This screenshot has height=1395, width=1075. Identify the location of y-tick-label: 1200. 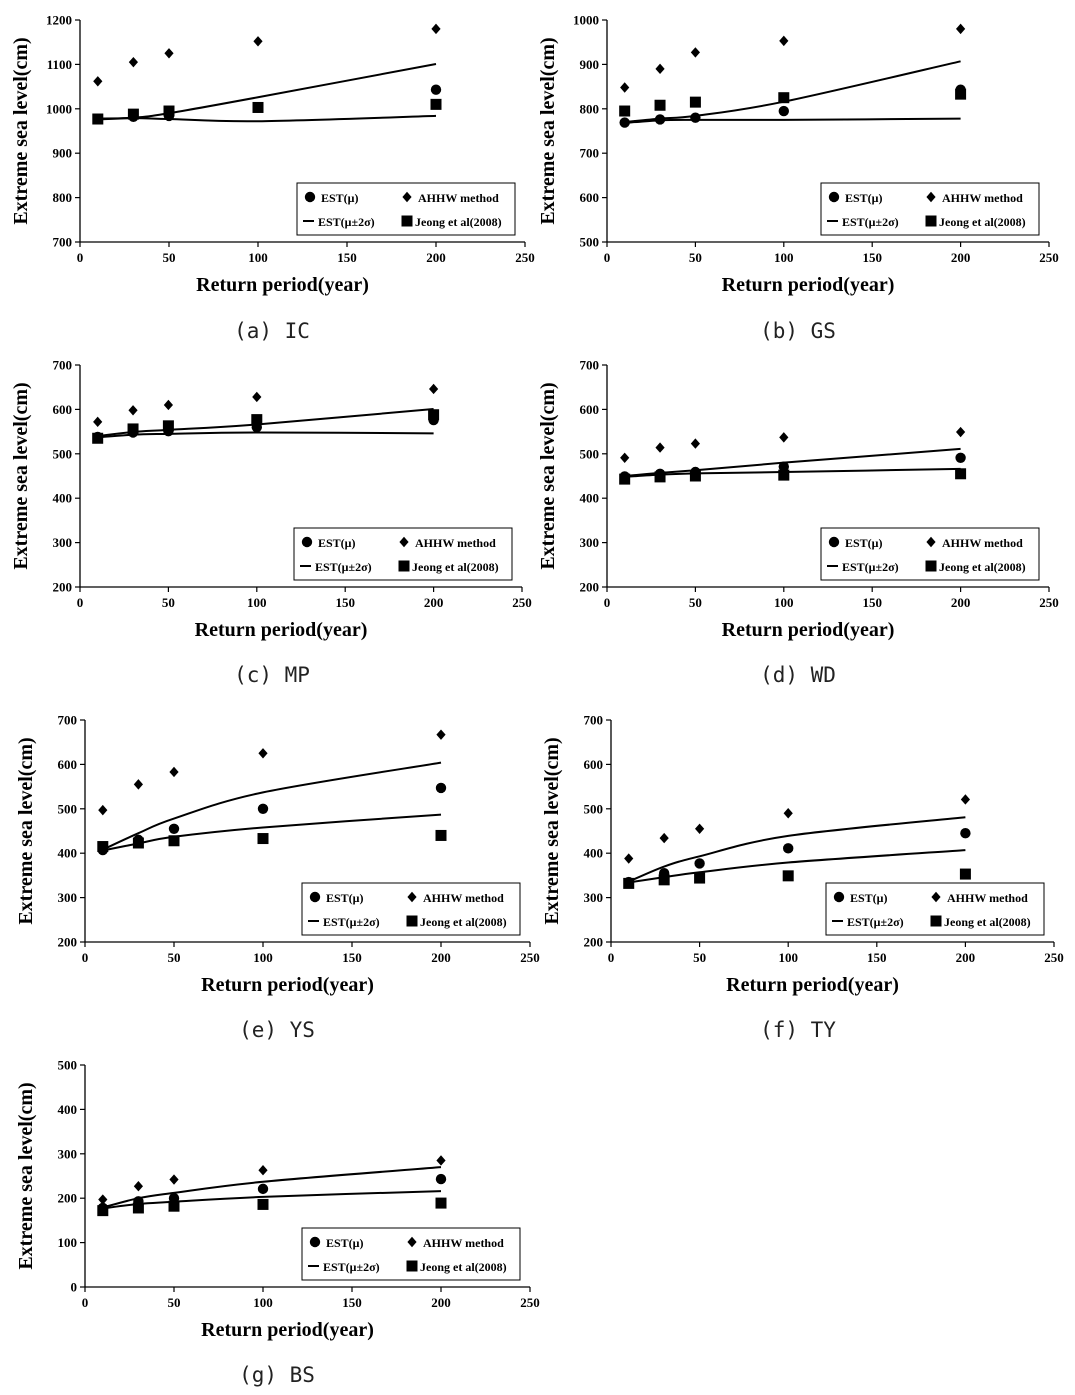
(59, 20).